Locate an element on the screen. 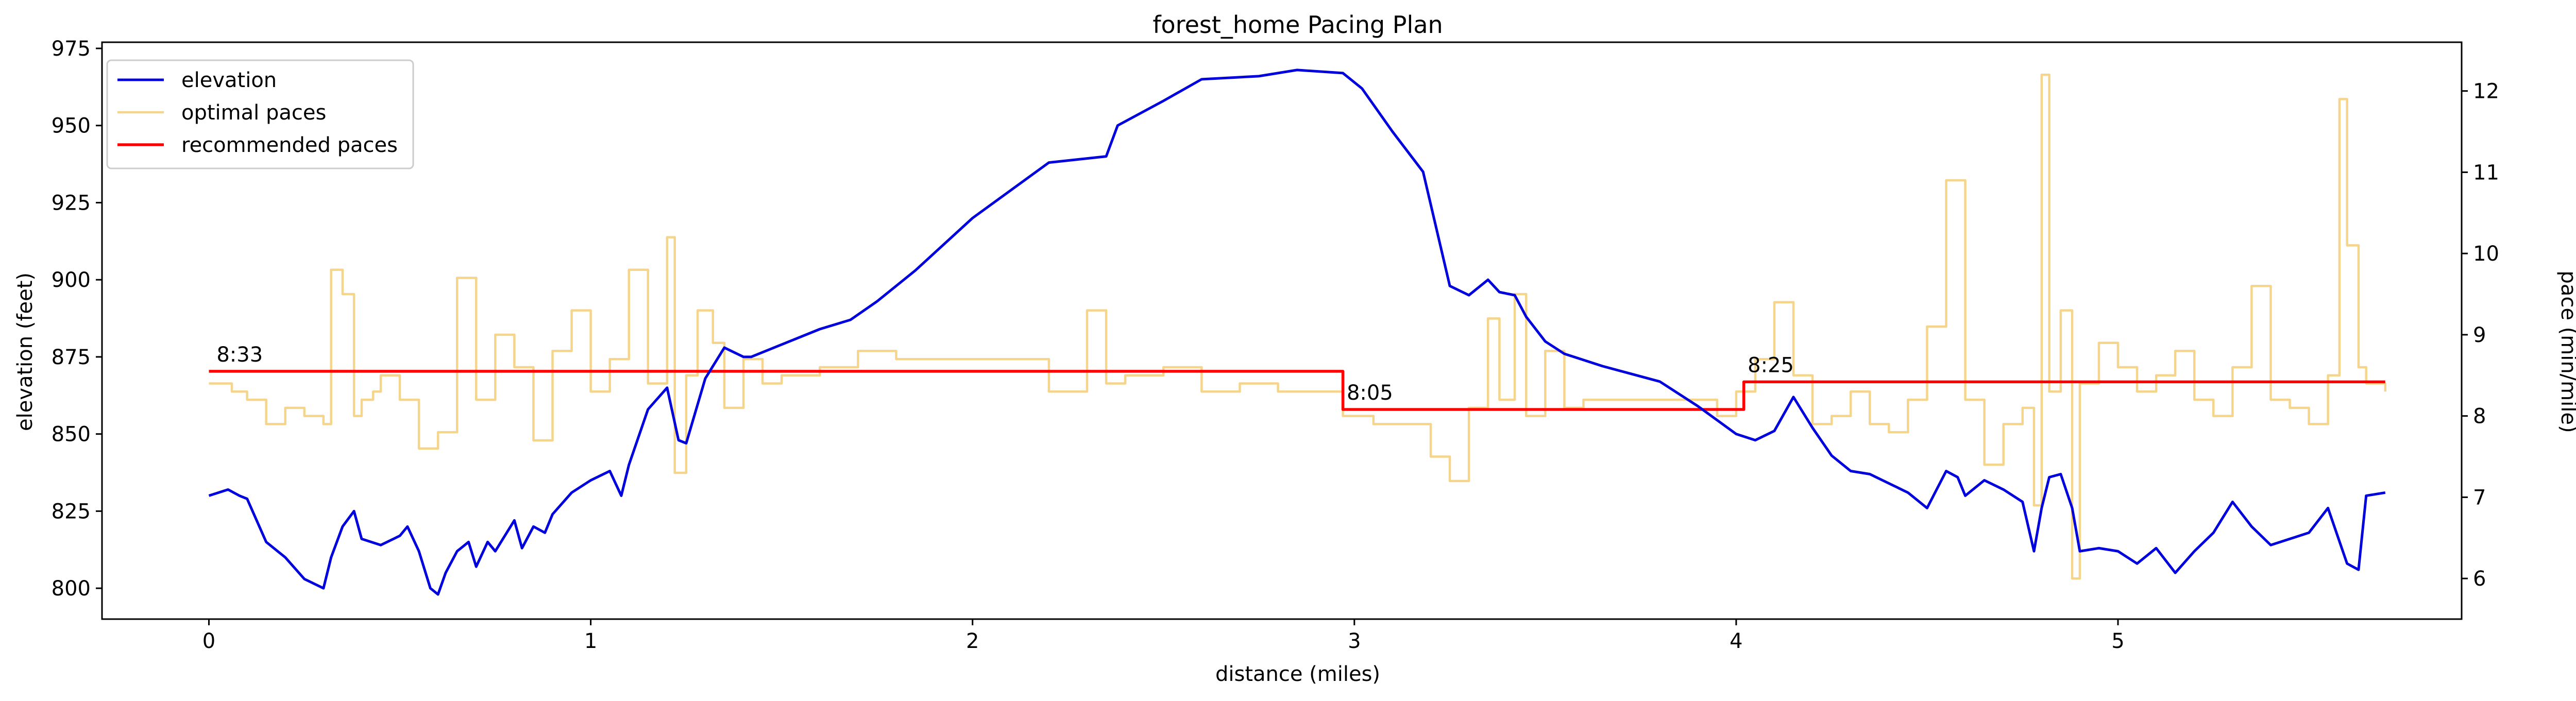 This screenshot has height=701, width=2576. y-right-tick-label: 6 is located at coordinates (2479, 579).